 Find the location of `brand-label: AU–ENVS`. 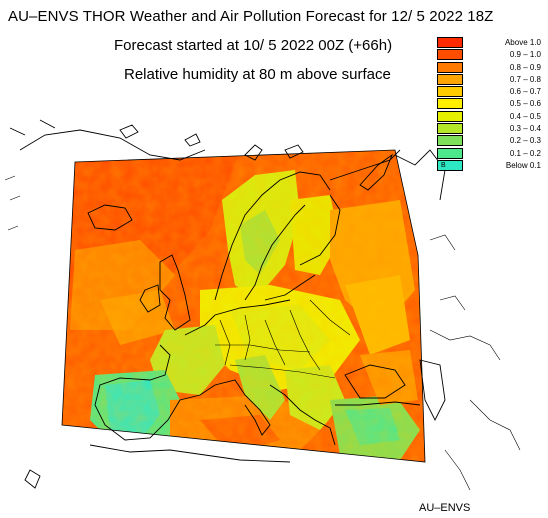

brand-label: AU–ENVS is located at coordinates (445, 508).